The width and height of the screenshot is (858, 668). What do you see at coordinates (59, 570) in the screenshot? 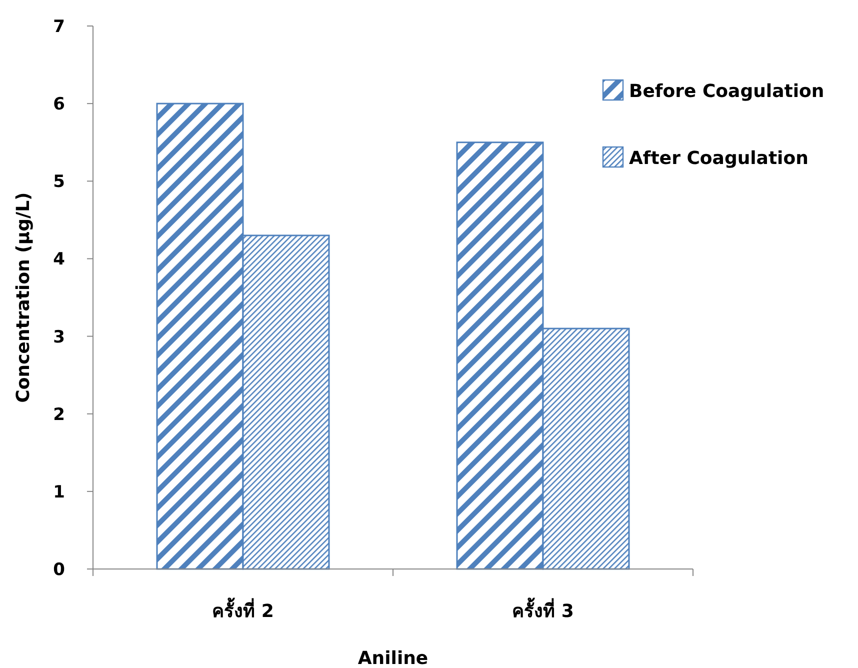
I see `y-tick-label: 0` at bounding box center [59, 570].